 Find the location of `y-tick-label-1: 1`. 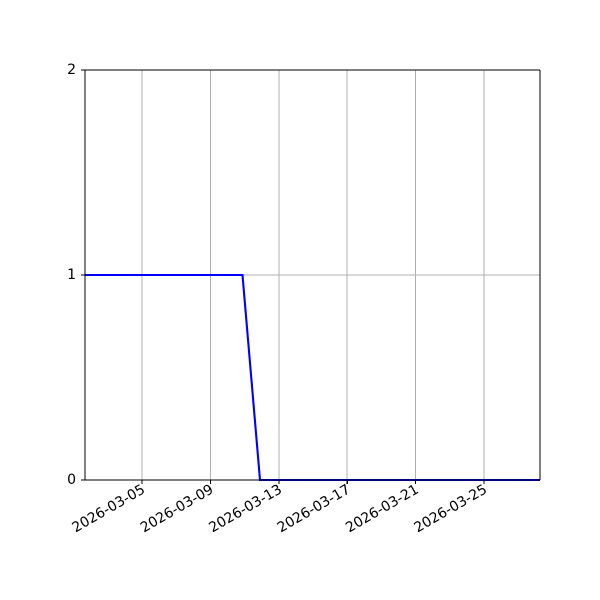

y-tick-label-1: 1 is located at coordinates (71, 275).